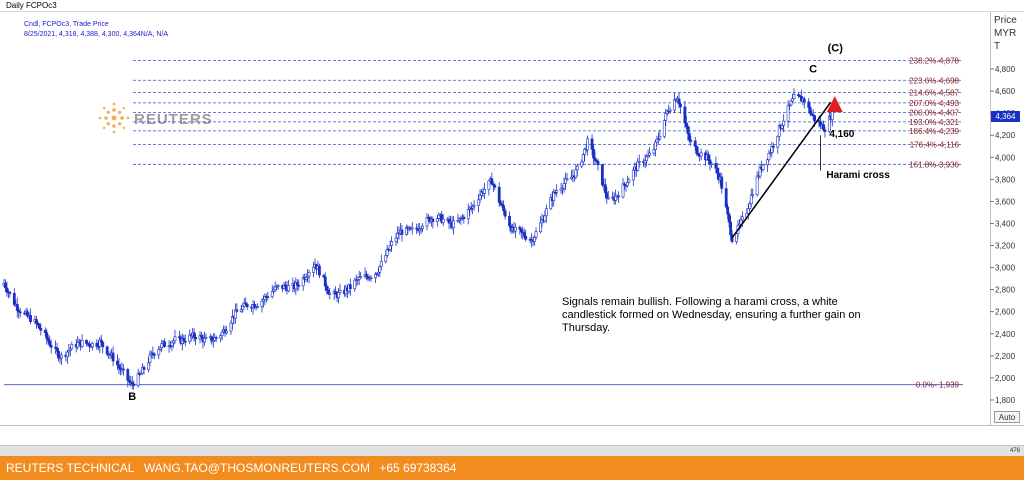 This screenshot has height=480, width=1024. Describe the element at coordinates (512, 6) in the screenshot. I see `window-title: Daily FCPOc3` at that location.